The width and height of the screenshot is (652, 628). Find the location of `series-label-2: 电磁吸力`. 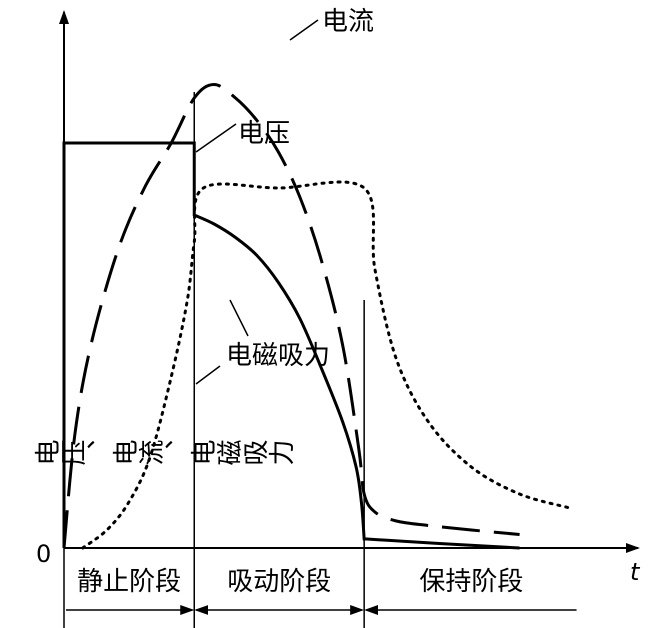

series-label-2: 电磁吸力 is located at coordinates (278, 356).